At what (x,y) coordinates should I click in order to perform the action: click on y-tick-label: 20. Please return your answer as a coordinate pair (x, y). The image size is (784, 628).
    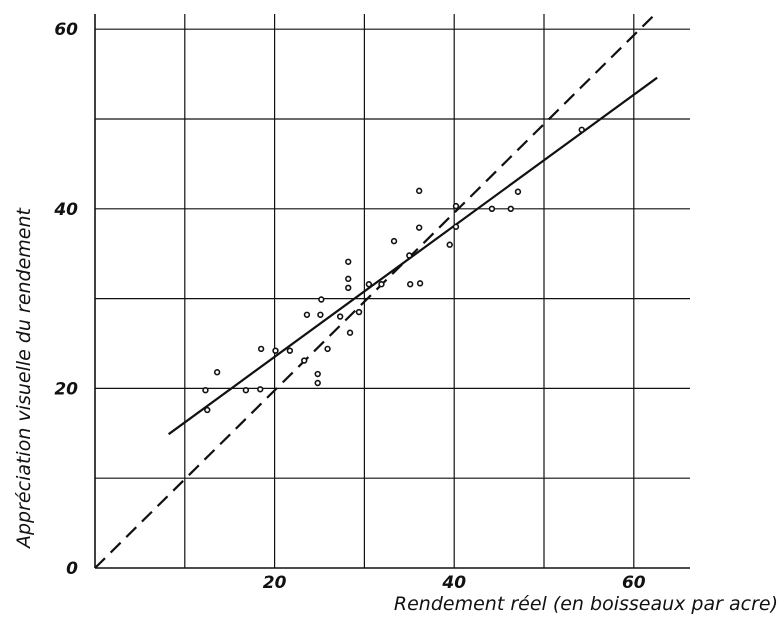
    Looking at the image, I should click on (66, 389).